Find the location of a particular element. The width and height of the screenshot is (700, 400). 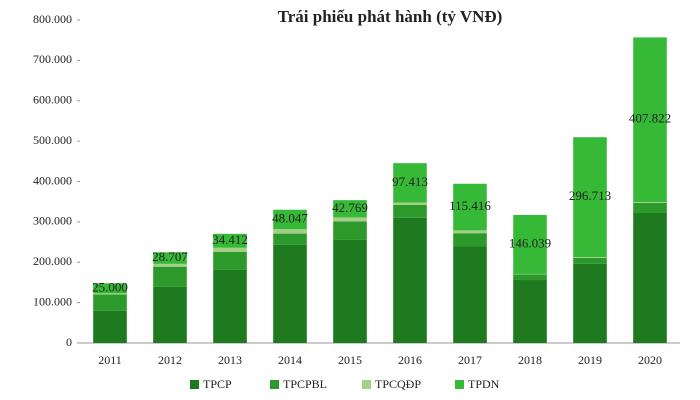

legend-label: TPCPBL is located at coordinates (305, 384).